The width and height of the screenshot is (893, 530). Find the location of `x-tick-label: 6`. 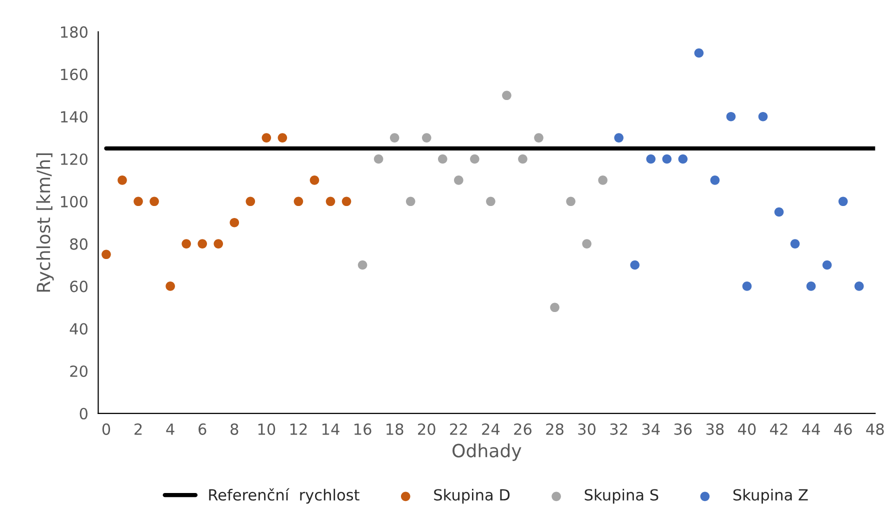

x-tick-label: 6 is located at coordinates (202, 429).